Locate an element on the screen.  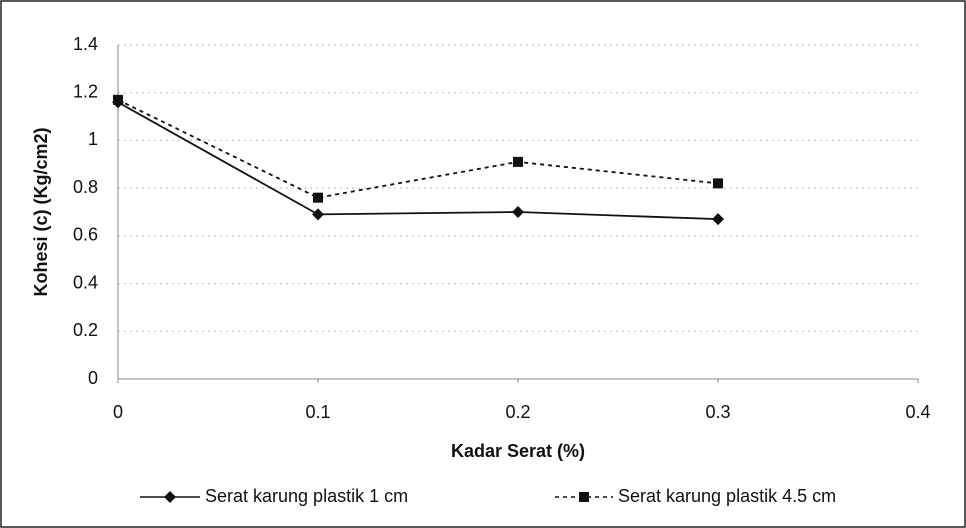
y-tick-label: 0.6 is located at coordinates (85, 235).